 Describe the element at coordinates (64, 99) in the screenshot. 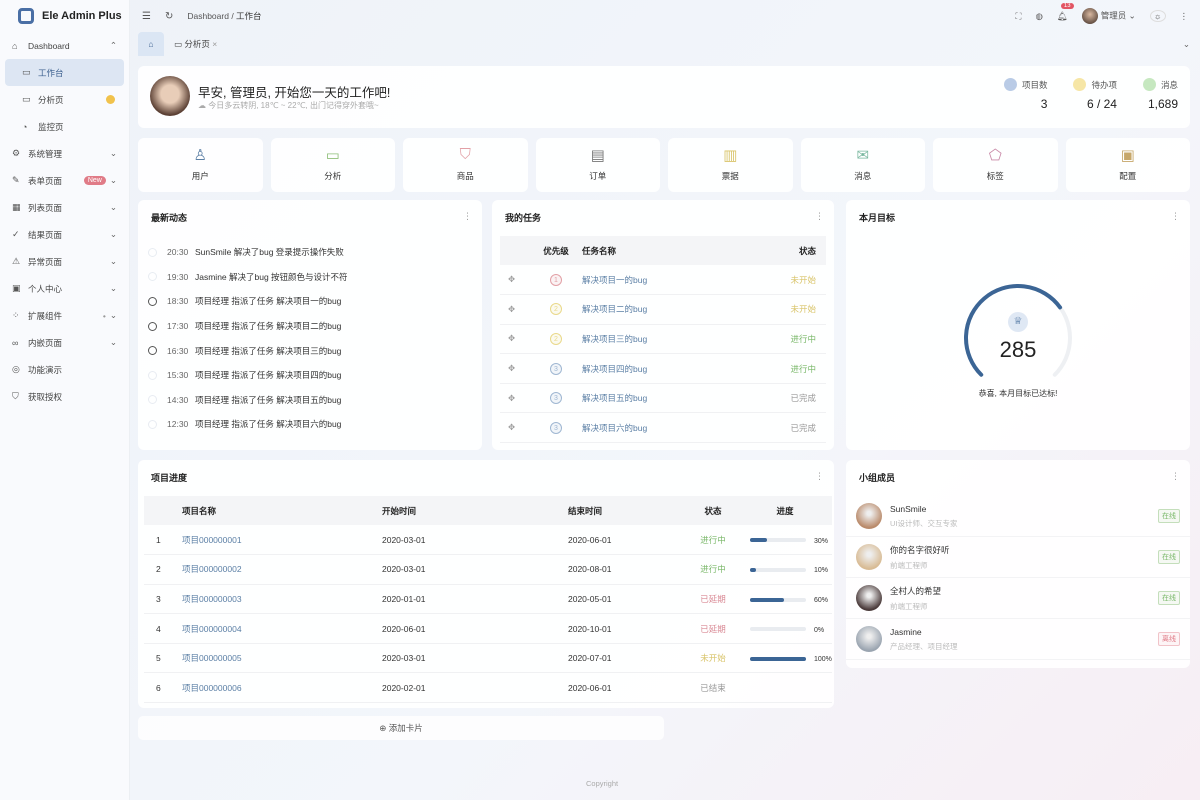

I see `sidebar-item: ▭ 分析页` at that location.